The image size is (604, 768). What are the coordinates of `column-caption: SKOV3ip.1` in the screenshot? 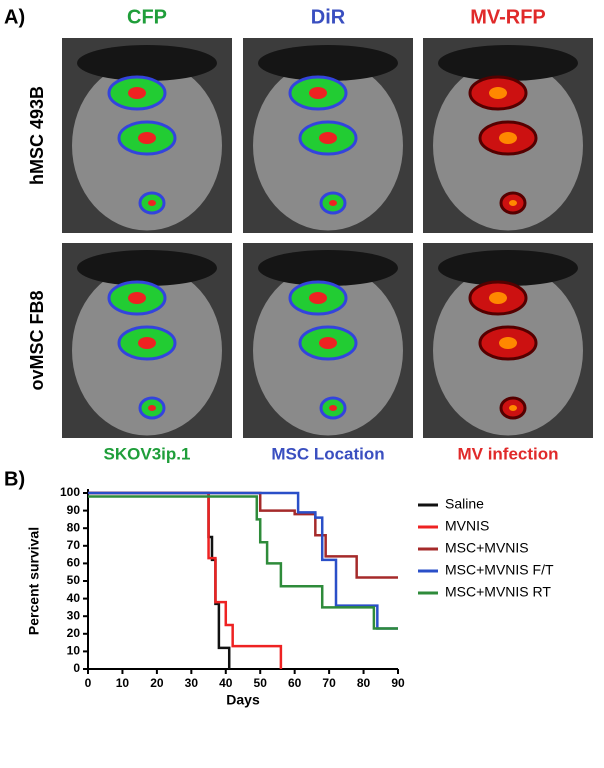 It's located at (147, 453).